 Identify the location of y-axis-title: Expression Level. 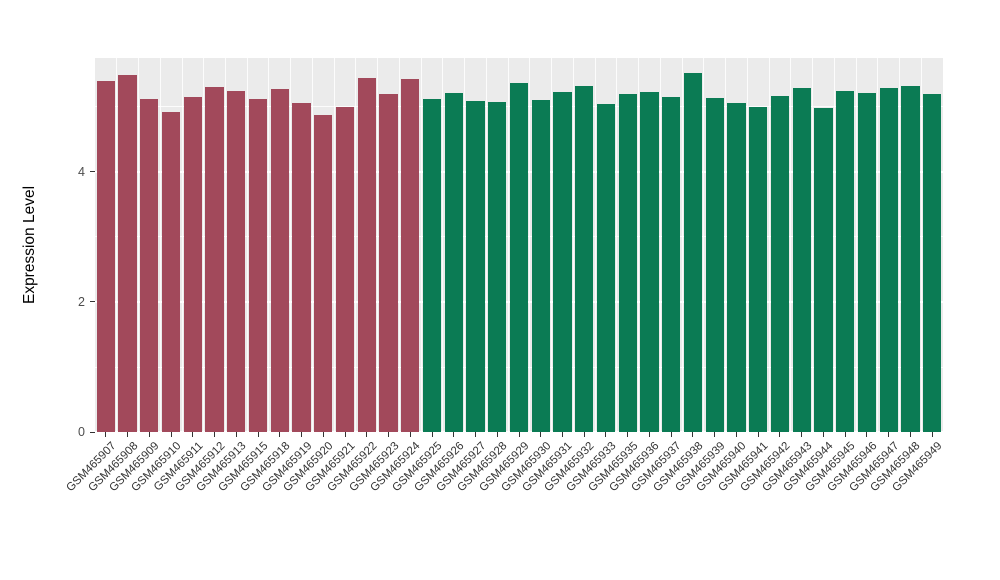
(29, 245).